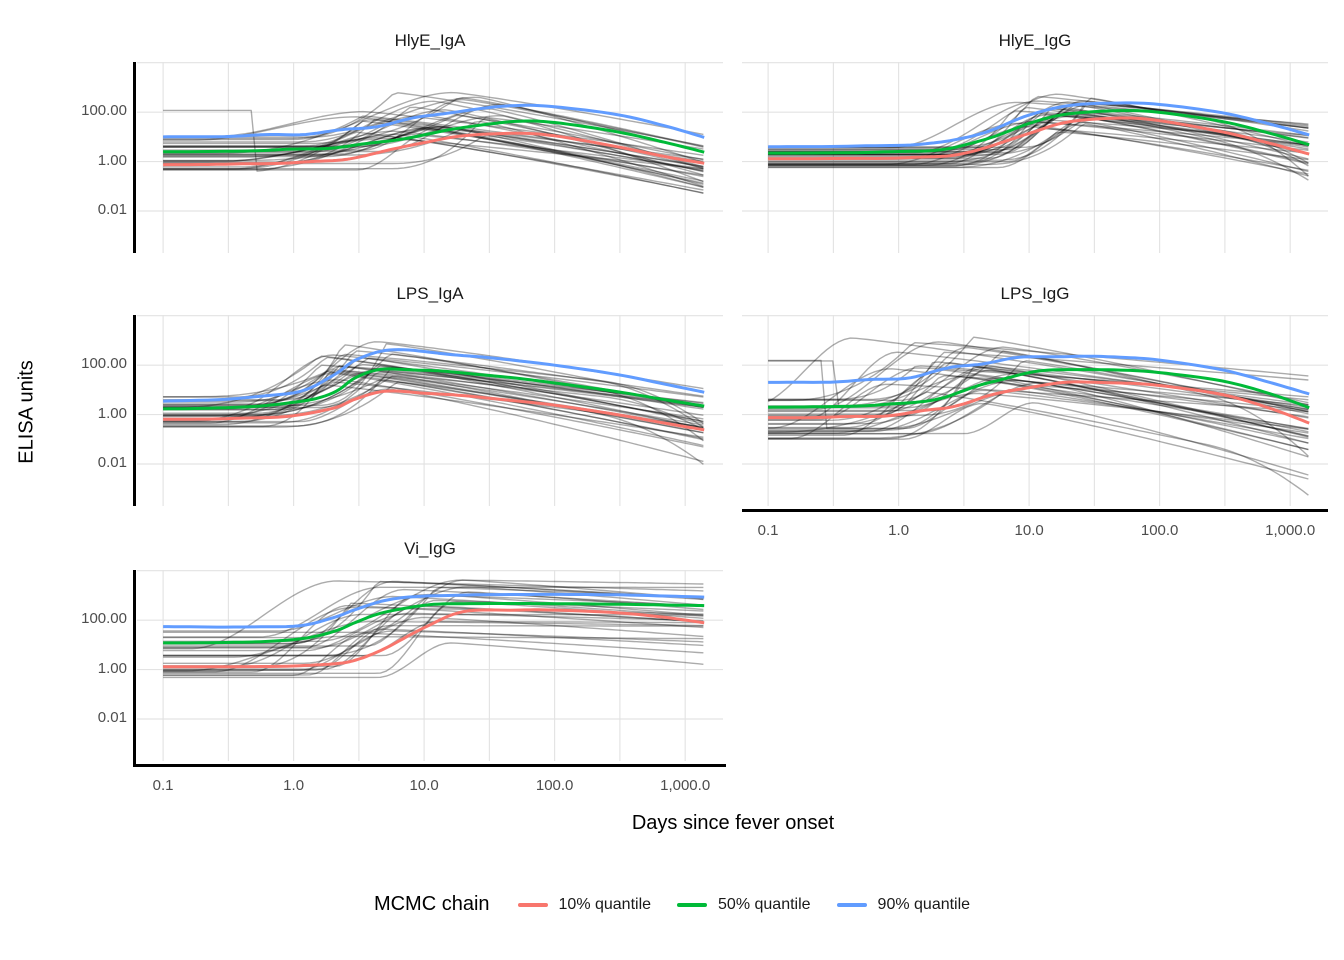 This screenshot has width=1344, height=960. I want to click on legend-item-10-quantile: 10% quantile, so click(584, 904).